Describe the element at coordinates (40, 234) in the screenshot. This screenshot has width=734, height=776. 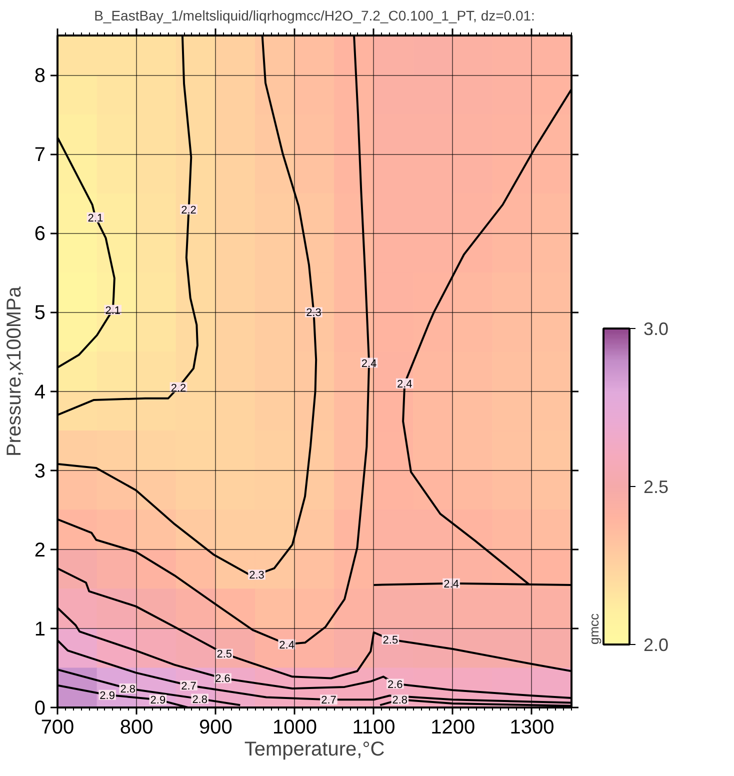
I see `y-tick-label: 6` at that location.